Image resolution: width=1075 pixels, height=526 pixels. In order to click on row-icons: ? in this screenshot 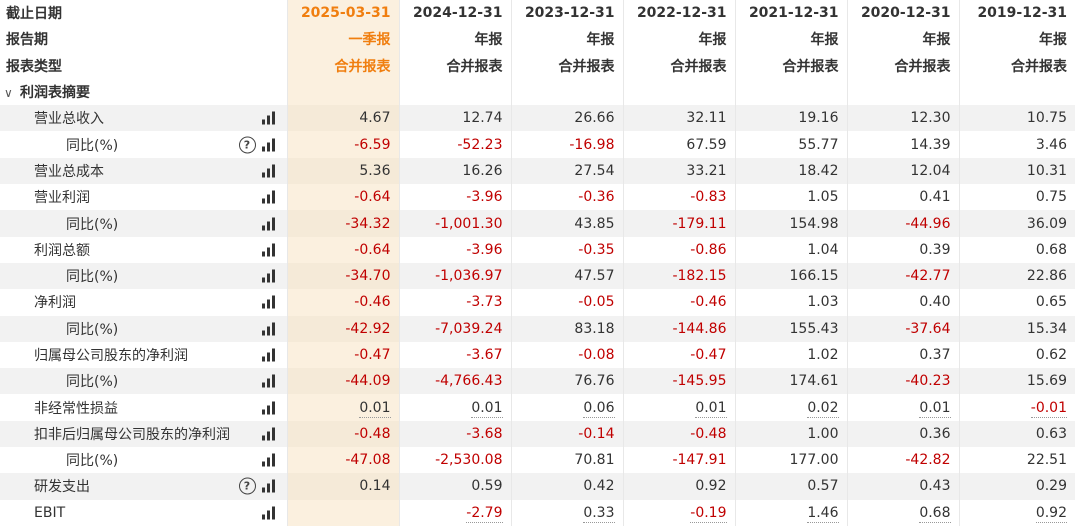, I will do `click(256, 486)`.